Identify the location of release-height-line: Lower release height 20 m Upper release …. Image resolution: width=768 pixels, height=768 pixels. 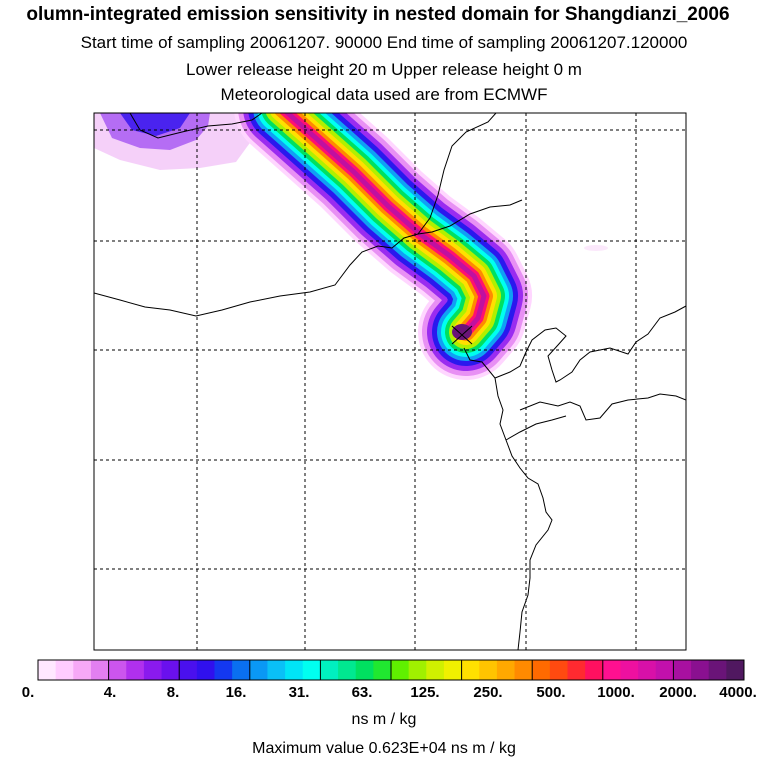
(384, 69).